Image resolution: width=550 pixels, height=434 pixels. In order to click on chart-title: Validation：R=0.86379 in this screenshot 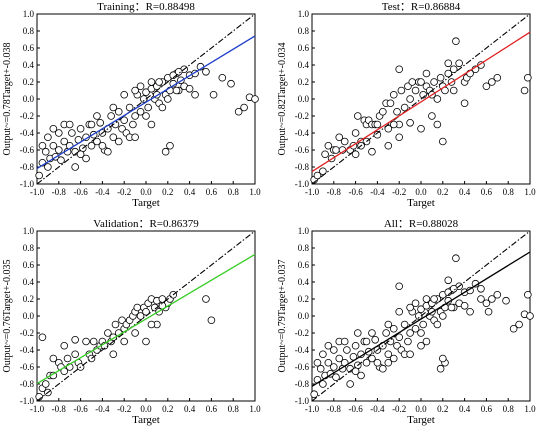, I will do `click(146, 224)`.